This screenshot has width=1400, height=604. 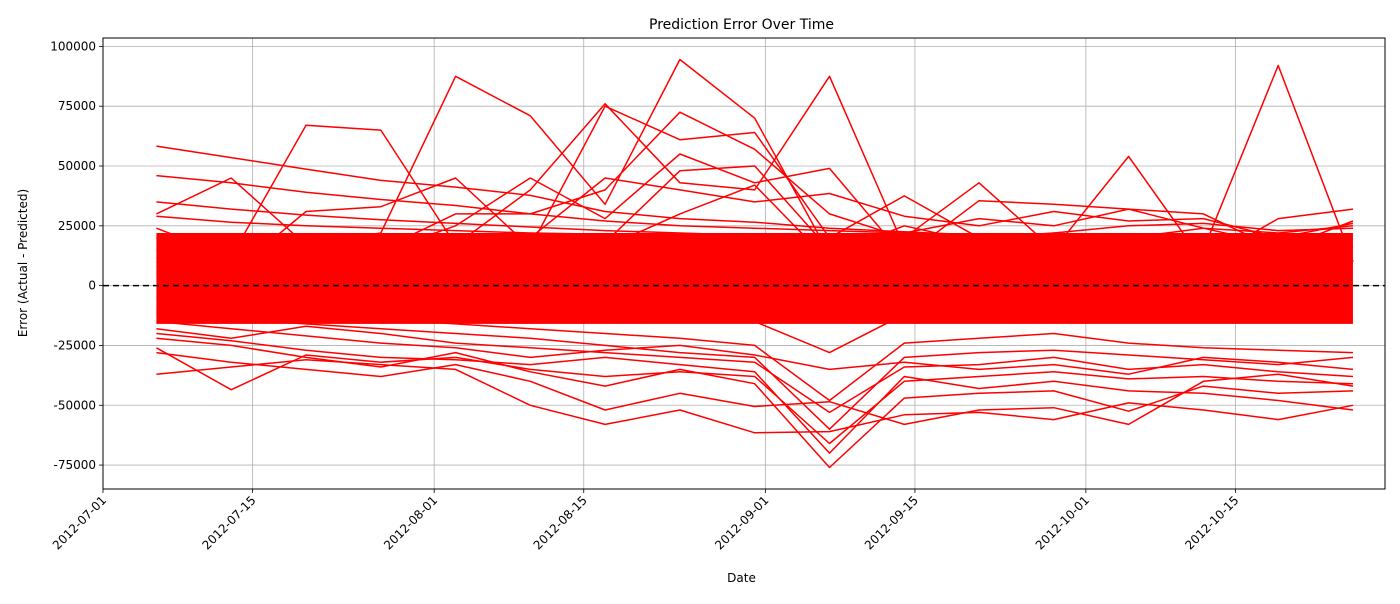 What do you see at coordinates (228, 522) in the screenshot?
I see `x-tick-label: 2012-07-15` at bounding box center [228, 522].